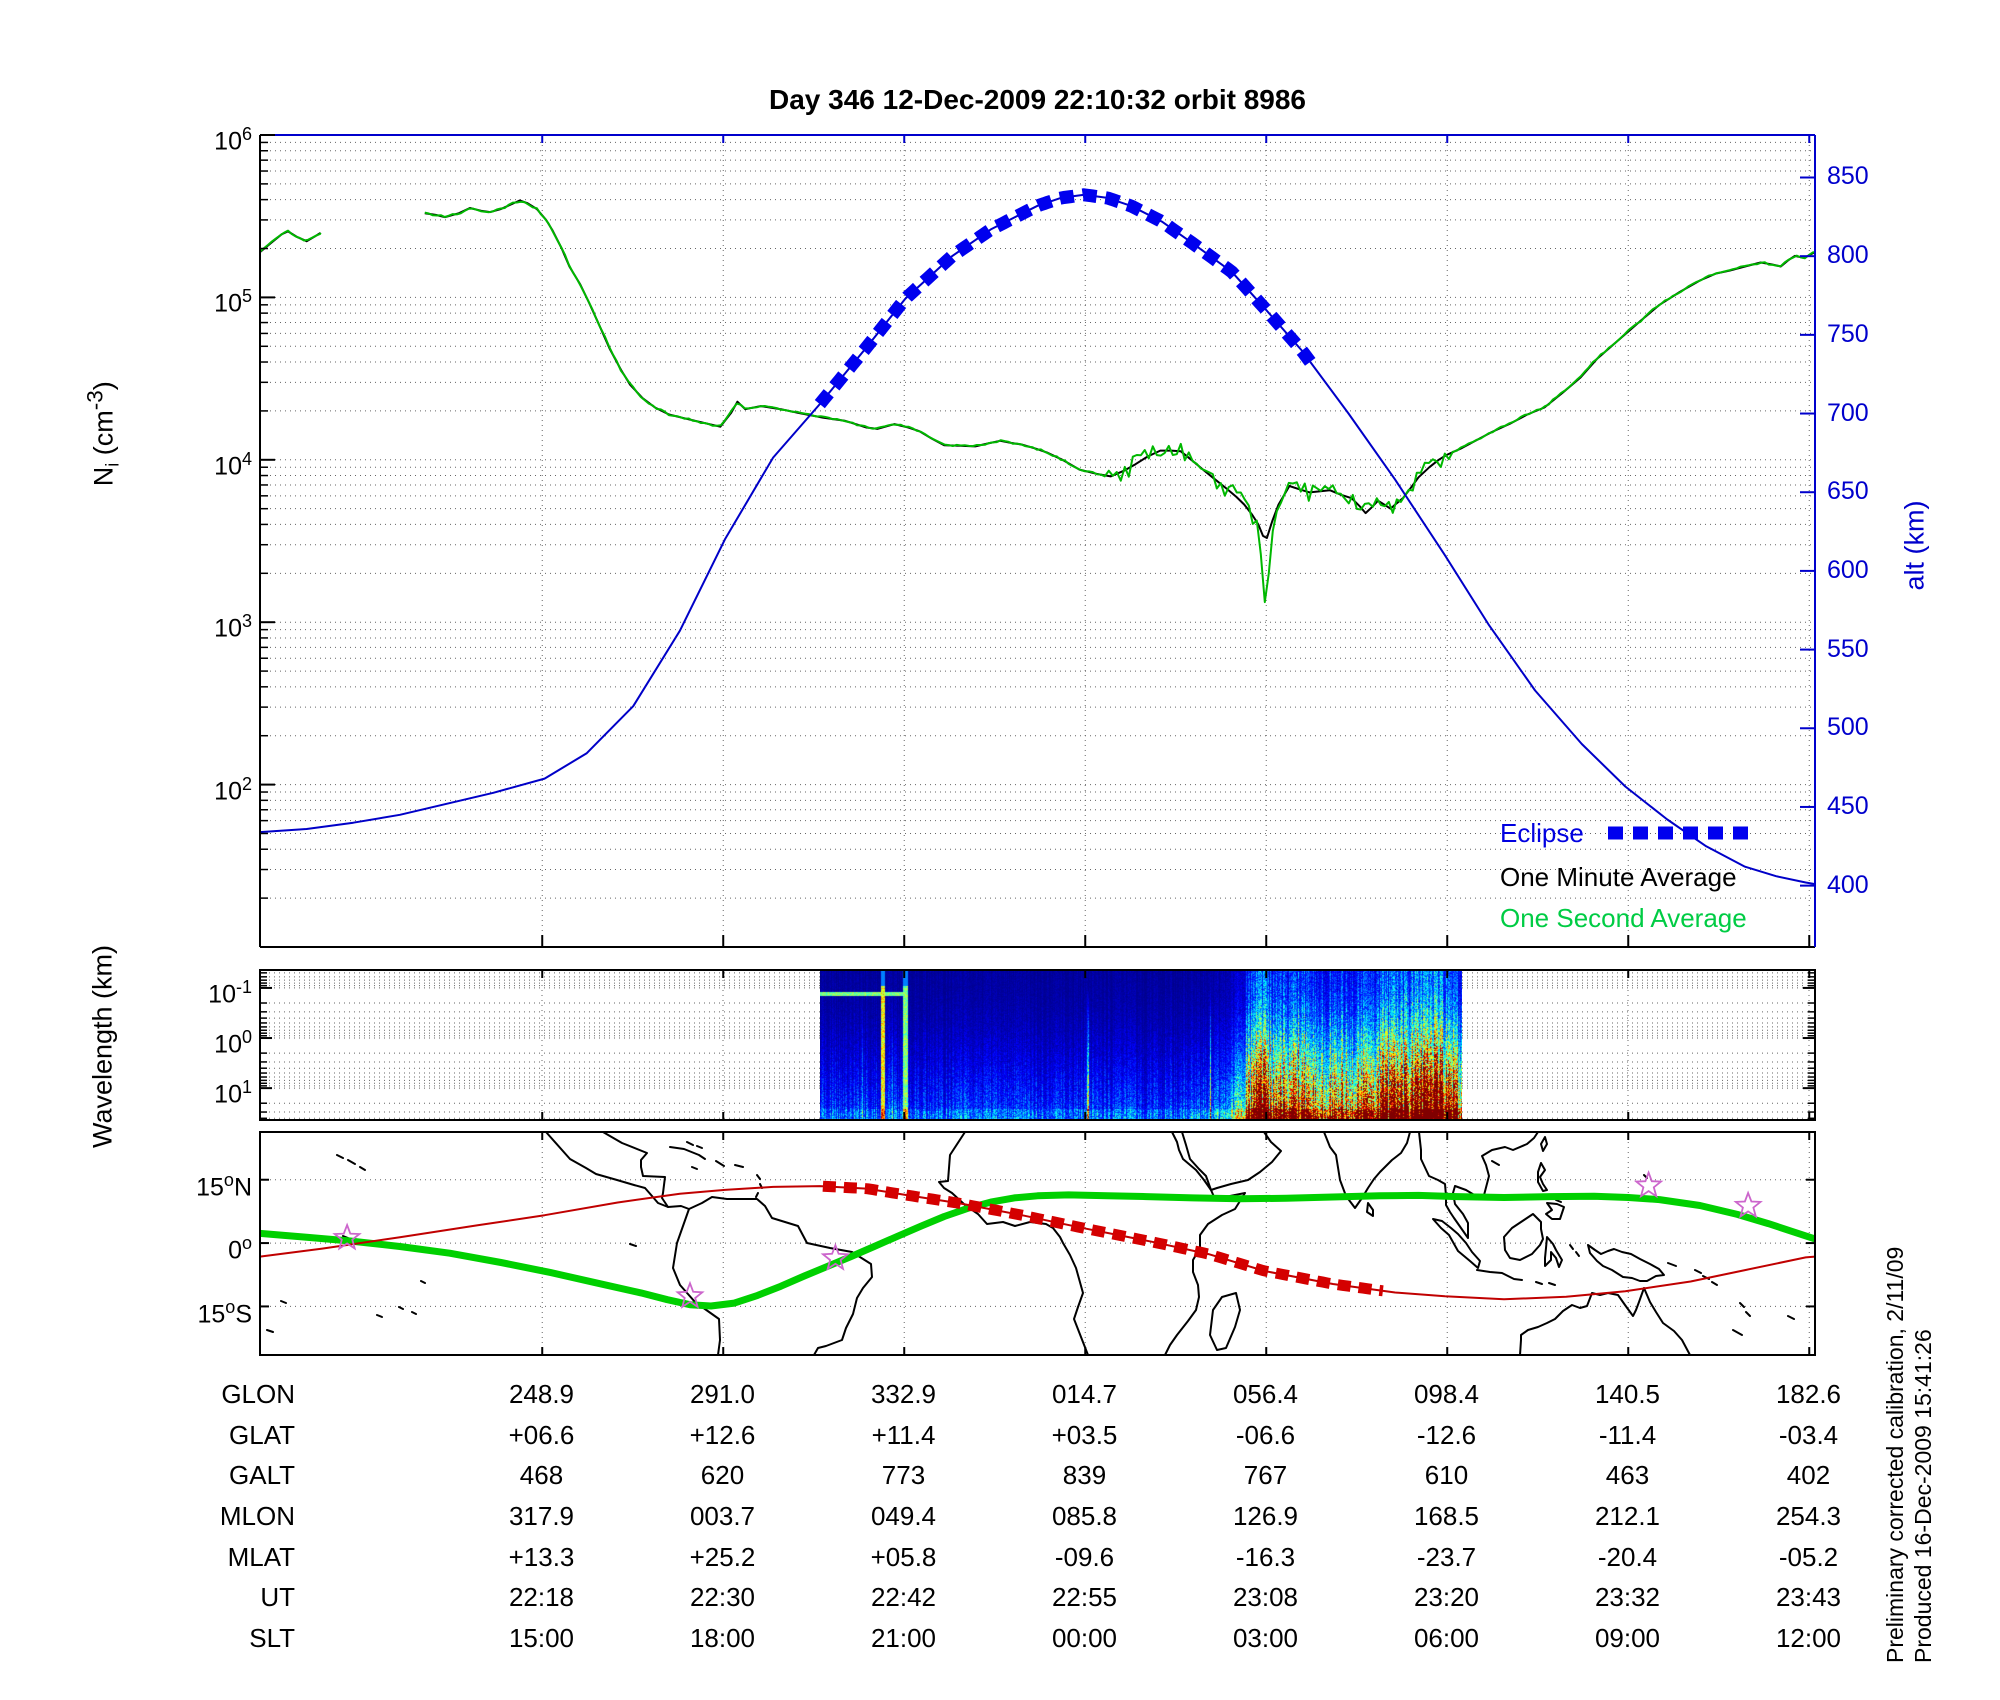 The height and width of the screenshot is (1700, 2000). Describe the element at coordinates (1848, 648) in the screenshot. I see `tick-label: 550` at that location.